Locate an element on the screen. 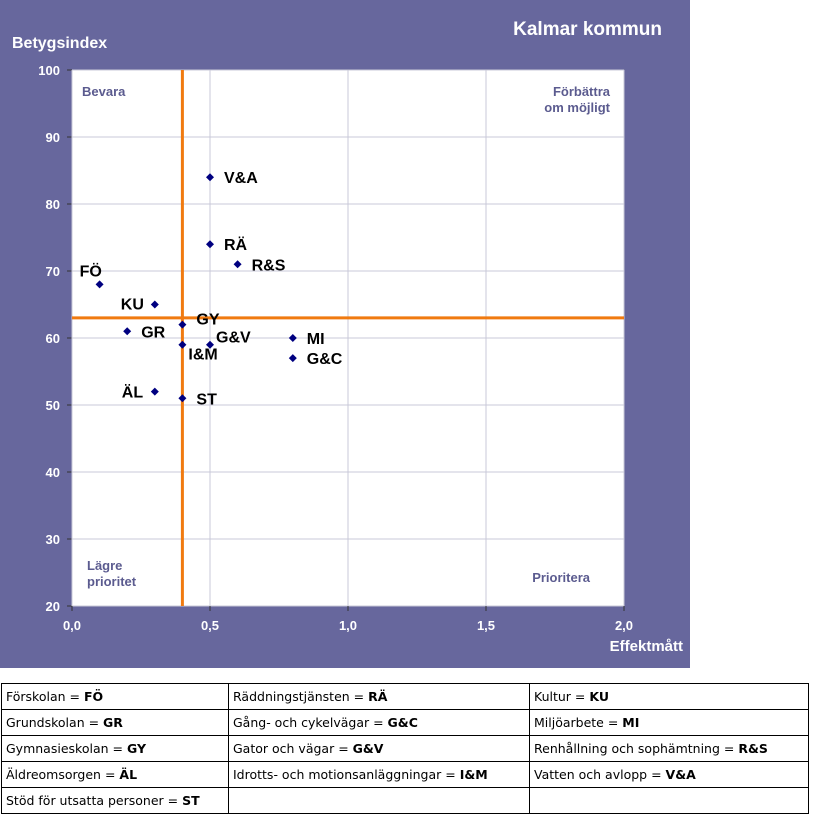 Image resolution: width=822 pixels, height=838 pixels. legend-cell: Förskolan = FÖ is located at coordinates (115, 696).